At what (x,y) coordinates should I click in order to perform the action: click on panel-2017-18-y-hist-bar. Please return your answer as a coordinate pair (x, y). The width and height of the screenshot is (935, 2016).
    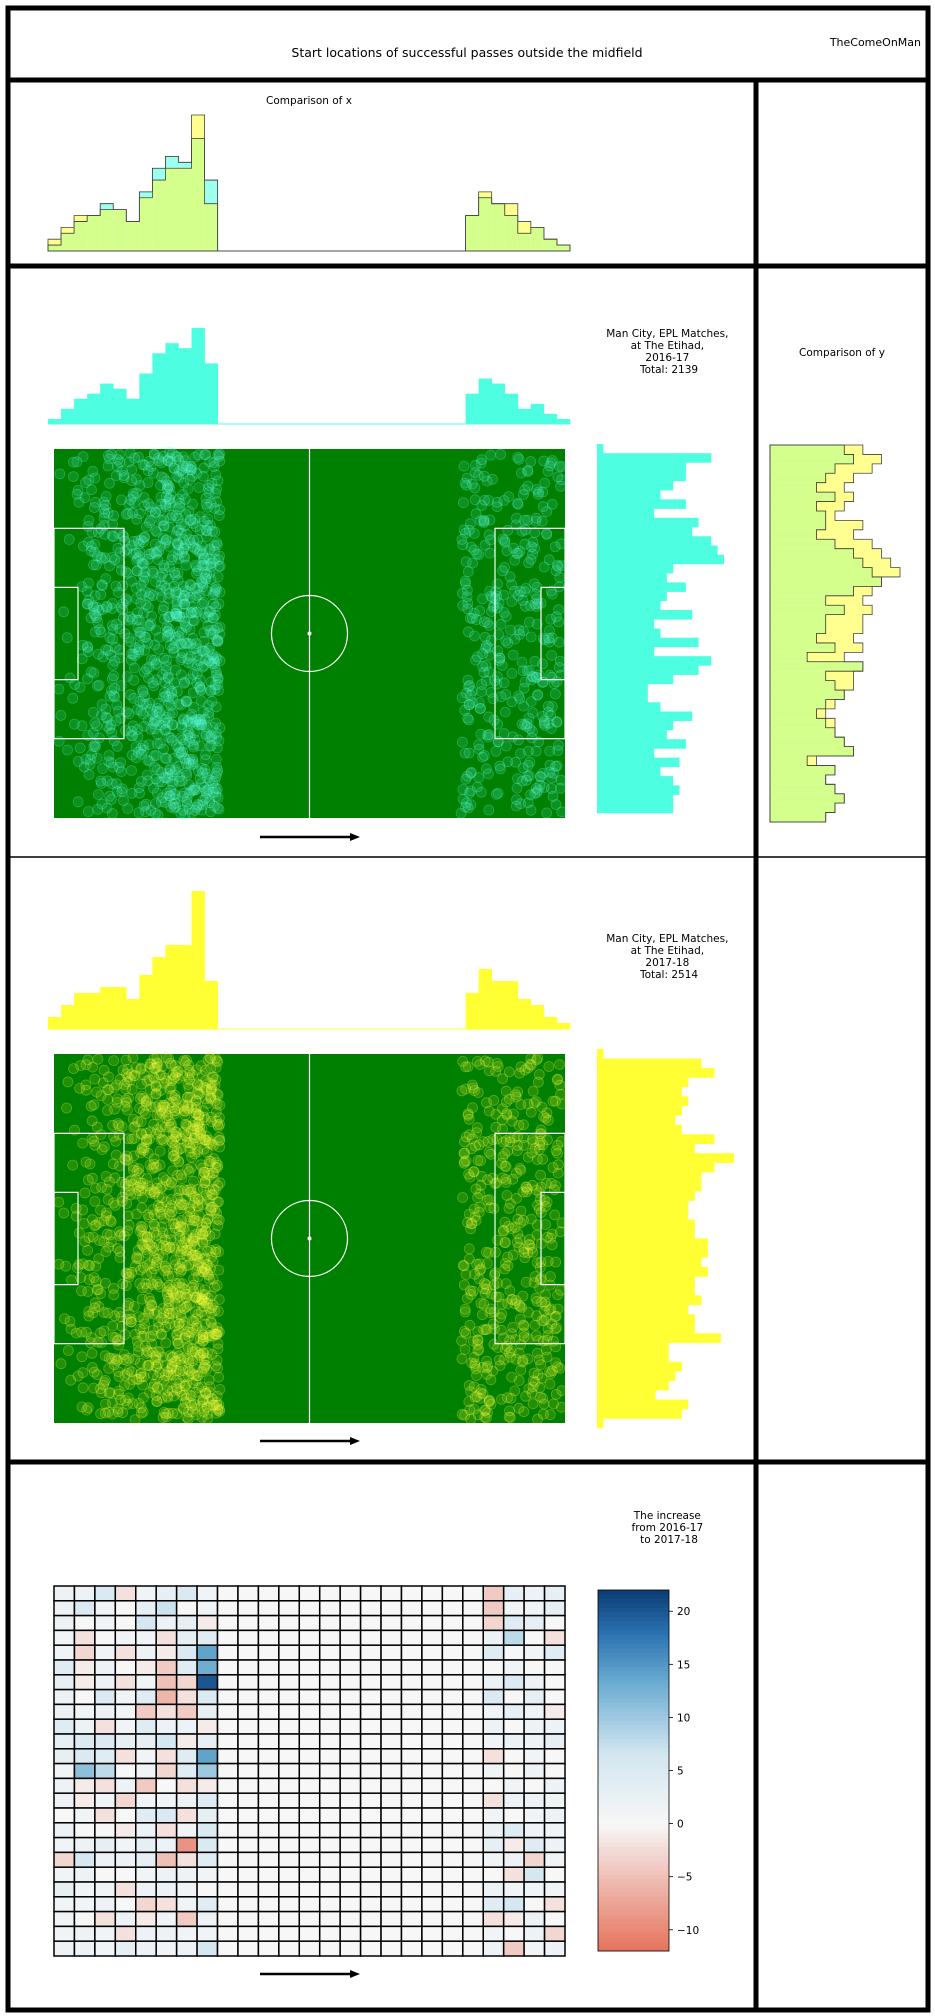
    Looking at the image, I should click on (639, 1414).